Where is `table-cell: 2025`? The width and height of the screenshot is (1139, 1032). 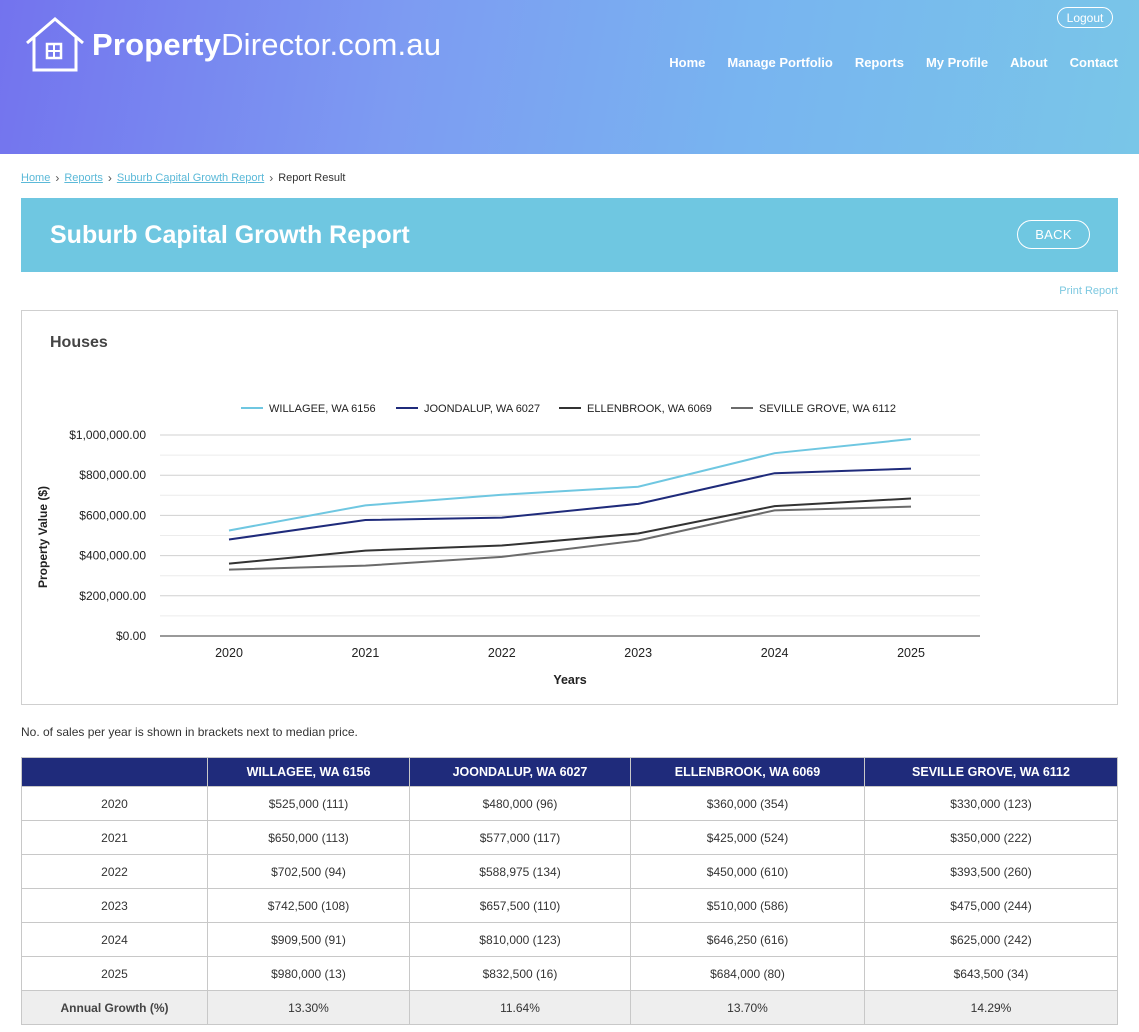
table-cell: 2025 is located at coordinates (114, 973).